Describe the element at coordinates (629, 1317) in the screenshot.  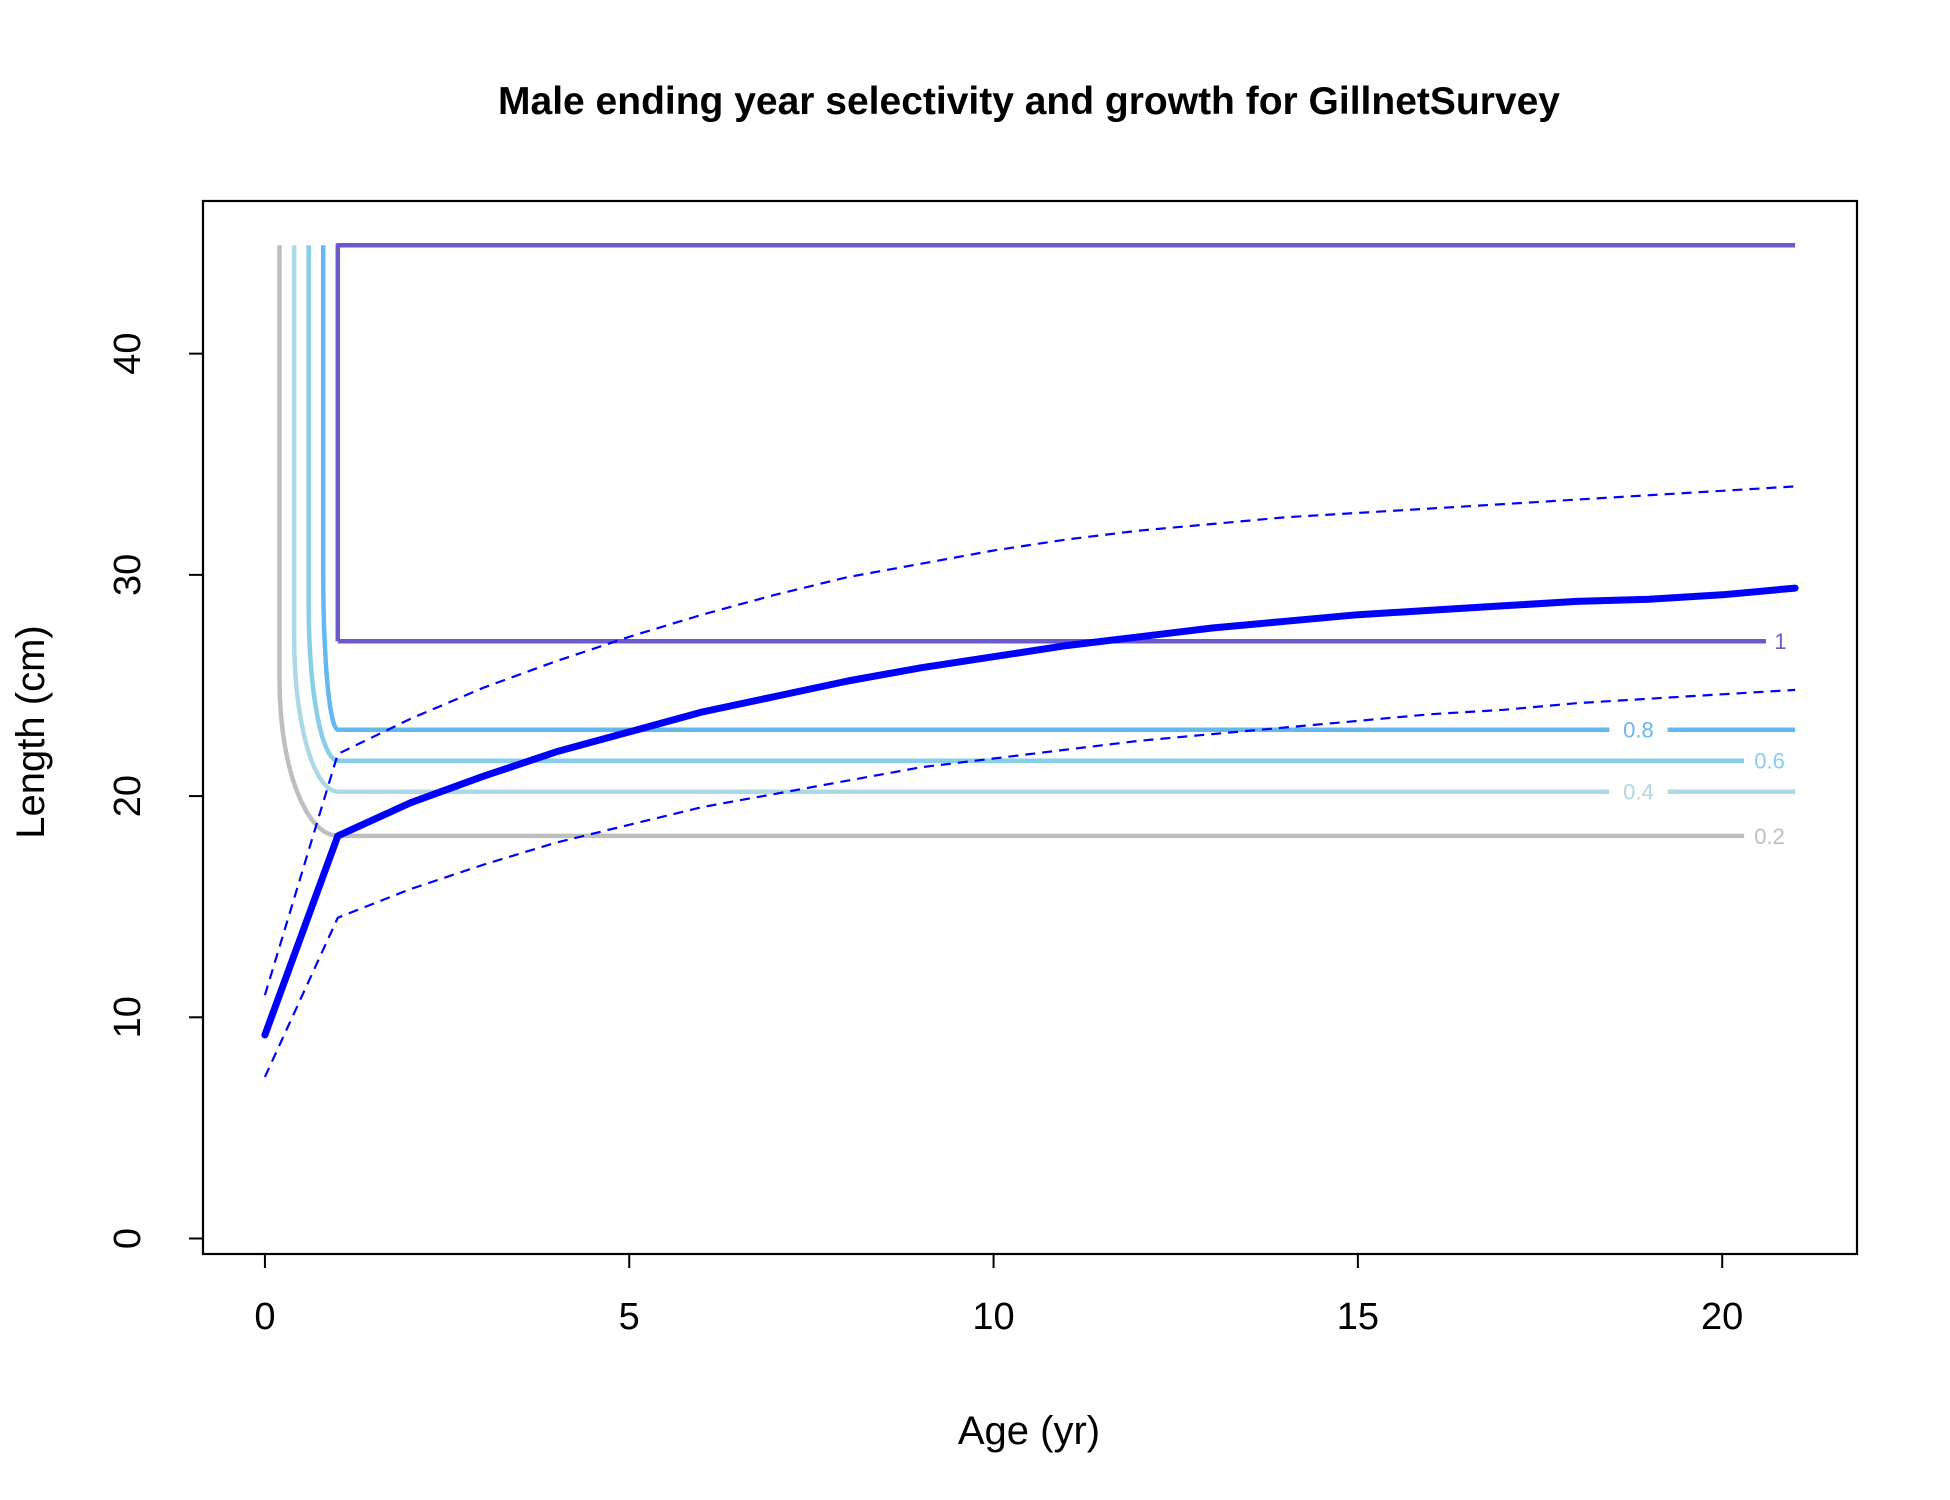
I see `x-tick-label: 5` at that location.